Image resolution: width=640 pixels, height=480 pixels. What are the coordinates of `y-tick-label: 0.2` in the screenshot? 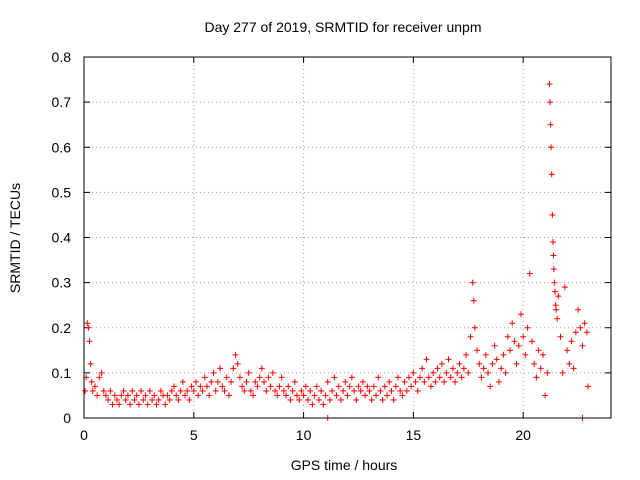 It's located at (62, 328).